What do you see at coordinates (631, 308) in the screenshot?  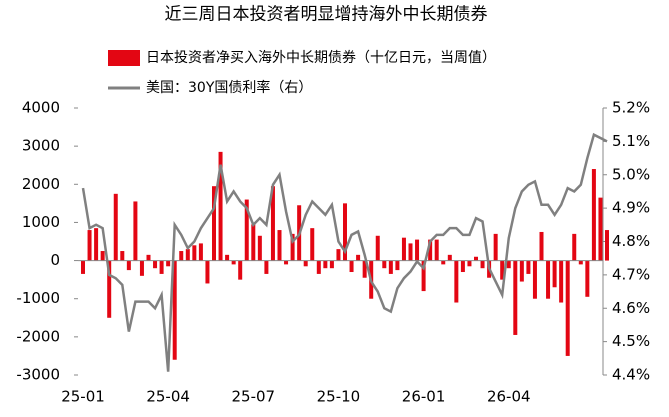 I see `y2-tick-label: 4.6%` at bounding box center [631, 308].